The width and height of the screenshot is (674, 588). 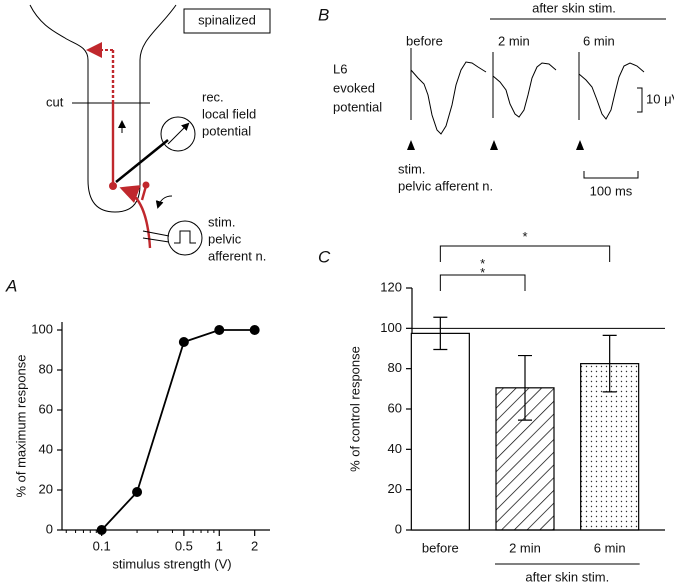 What do you see at coordinates (225, 238) in the screenshot?
I see `stim-label: pelvic` at bounding box center [225, 238].